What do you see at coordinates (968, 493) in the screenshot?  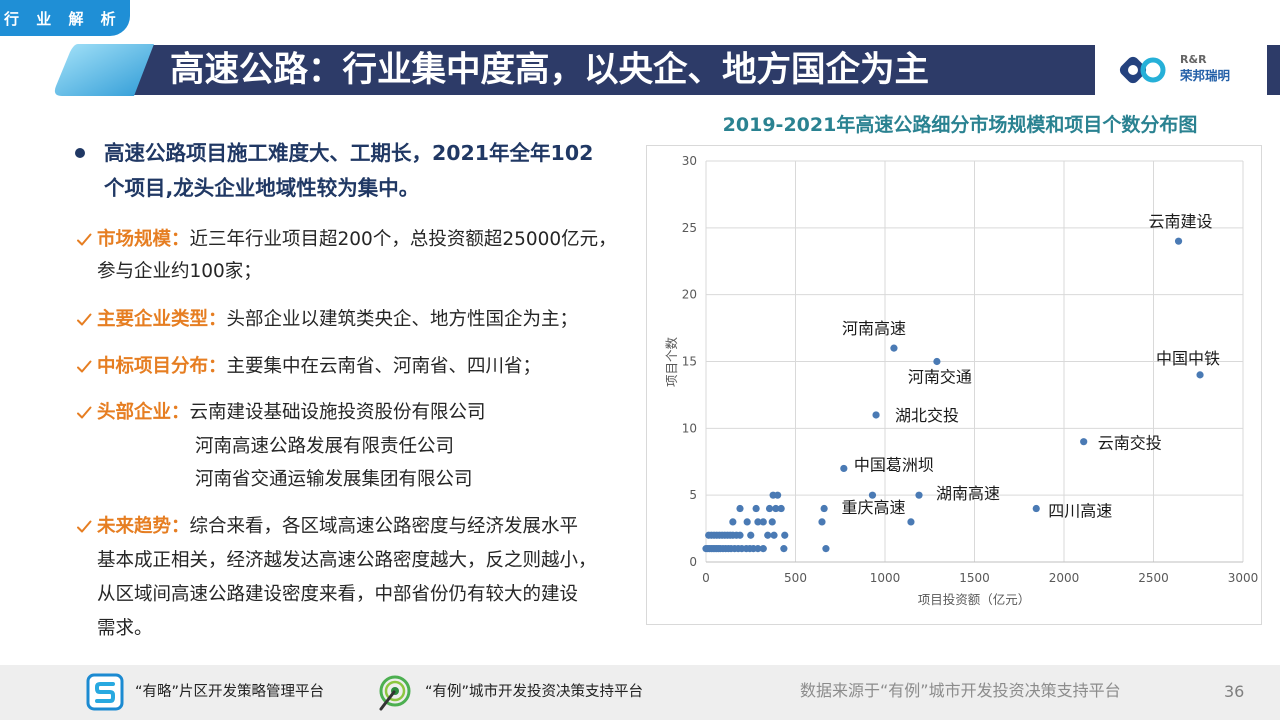 I see `data-label: 湖南高速` at bounding box center [968, 493].